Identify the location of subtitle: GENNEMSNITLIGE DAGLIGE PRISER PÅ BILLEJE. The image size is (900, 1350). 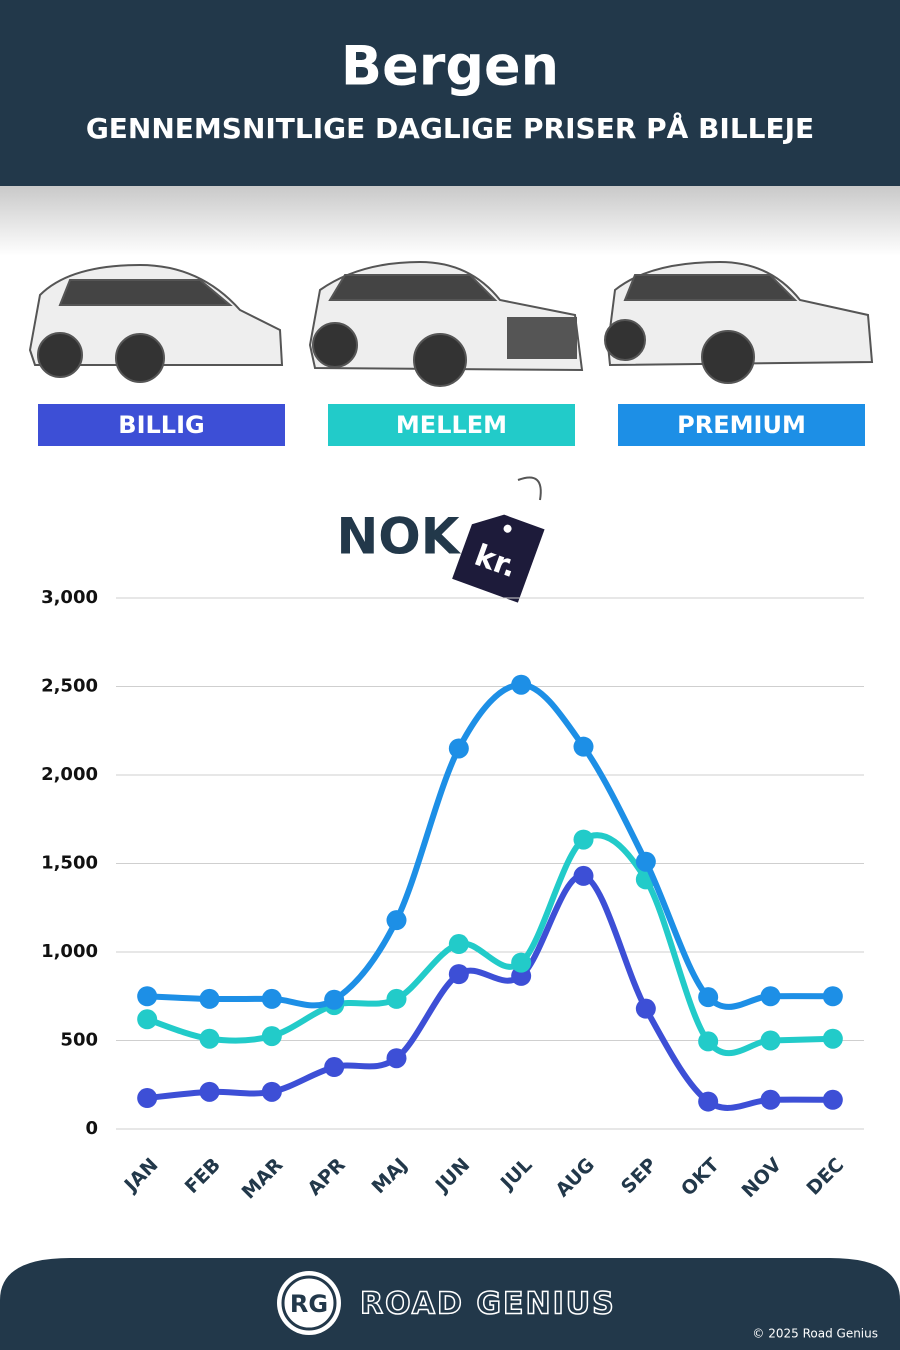
(450, 128).